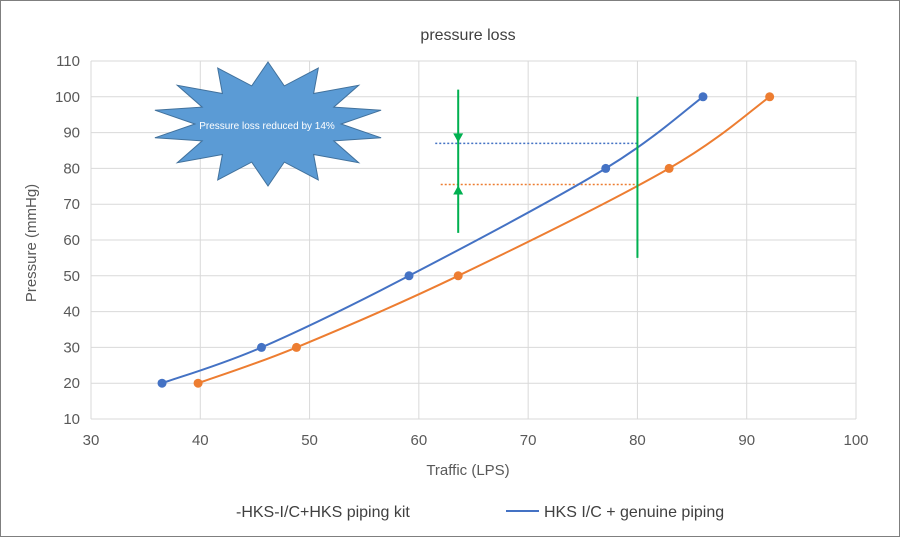  I want to click on legend-label-orange-series: -HKS-I/C+HKS piping kit, so click(323, 512).